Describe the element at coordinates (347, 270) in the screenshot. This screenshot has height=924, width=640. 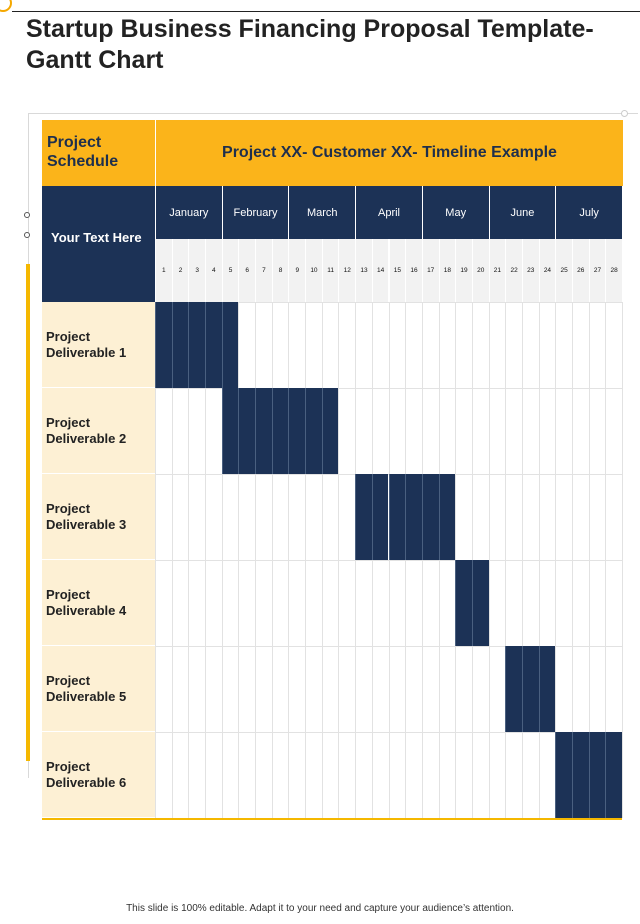
I see `day-header-cell: 12` at that location.